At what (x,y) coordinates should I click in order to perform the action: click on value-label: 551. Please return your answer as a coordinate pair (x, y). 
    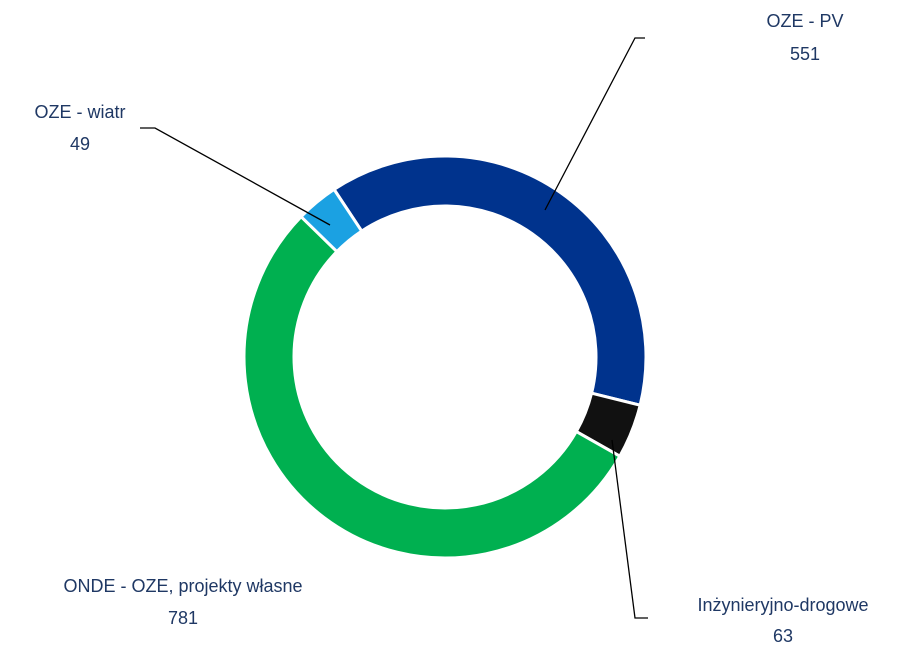
    Looking at the image, I should click on (805, 54).